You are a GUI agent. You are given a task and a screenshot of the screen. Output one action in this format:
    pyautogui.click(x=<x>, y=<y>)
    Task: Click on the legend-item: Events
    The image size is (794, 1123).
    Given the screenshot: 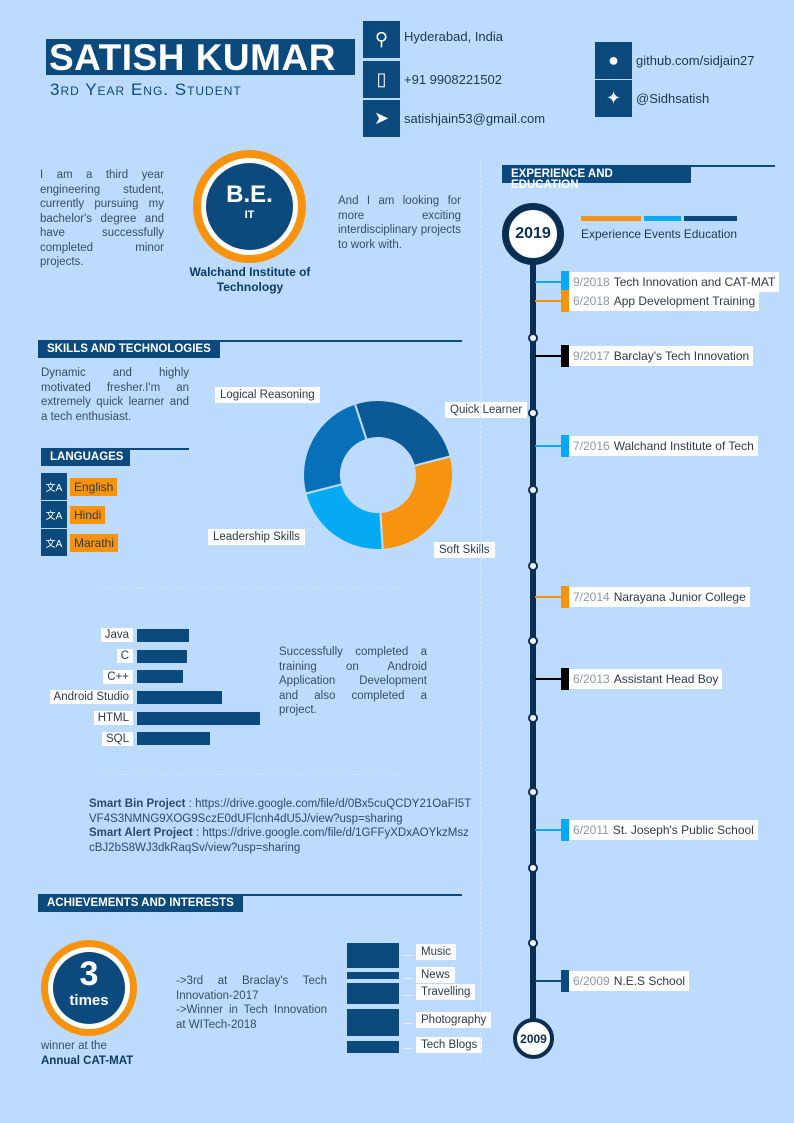 What is the action you would take?
    pyautogui.click(x=662, y=229)
    